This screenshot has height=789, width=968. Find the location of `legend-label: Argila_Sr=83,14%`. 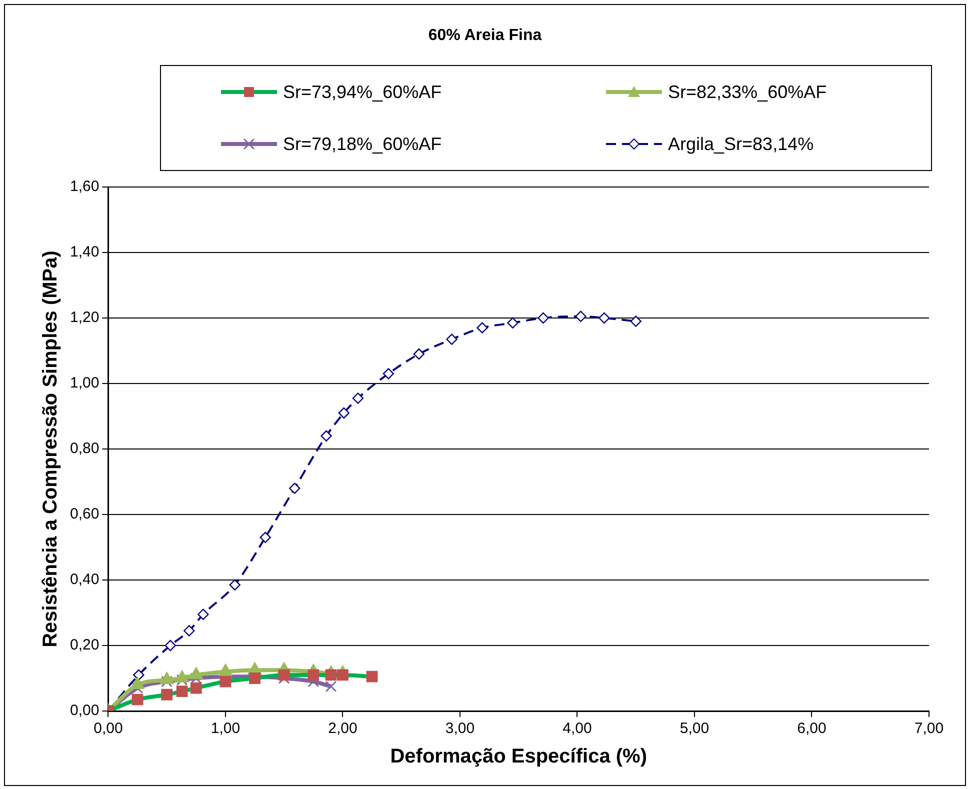

legend-label: Argila_Sr=83,14% is located at coordinates (741, 144).